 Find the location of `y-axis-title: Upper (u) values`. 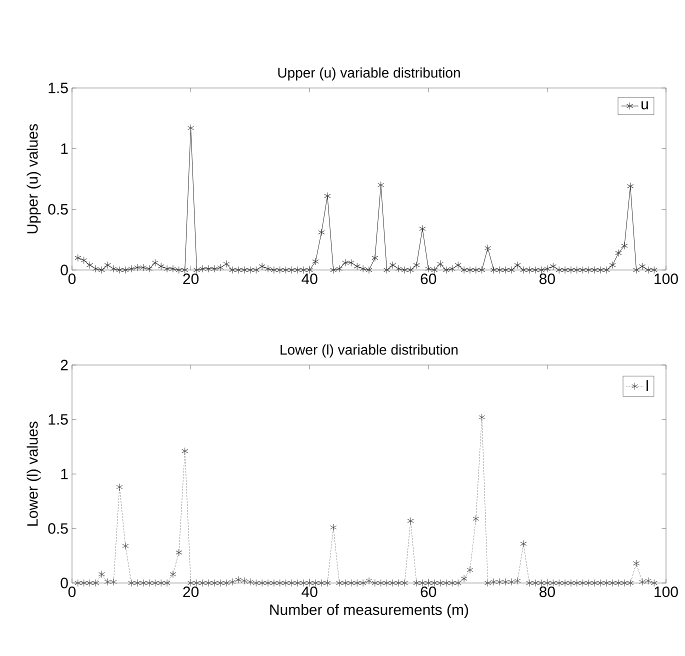

y-axis-title: Upper (u) values is located at coordinates (33, 179).